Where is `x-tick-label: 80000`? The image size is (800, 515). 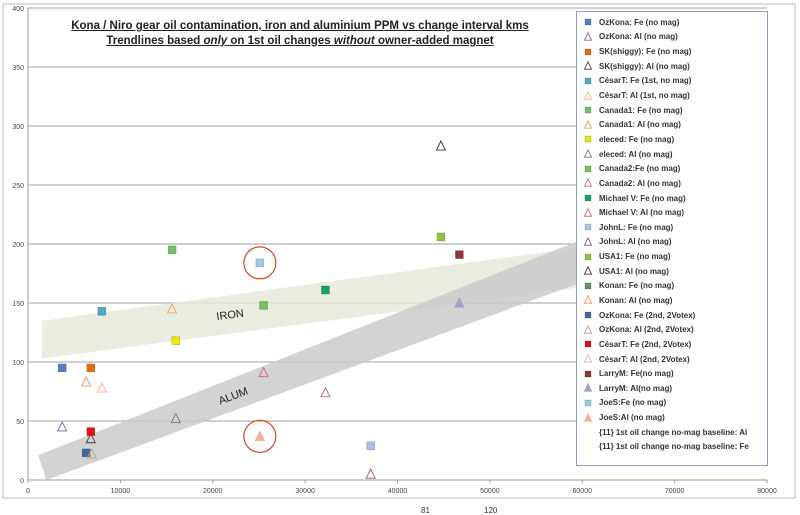 x-tick-label: 80000 is located at coordinates (767, 491).